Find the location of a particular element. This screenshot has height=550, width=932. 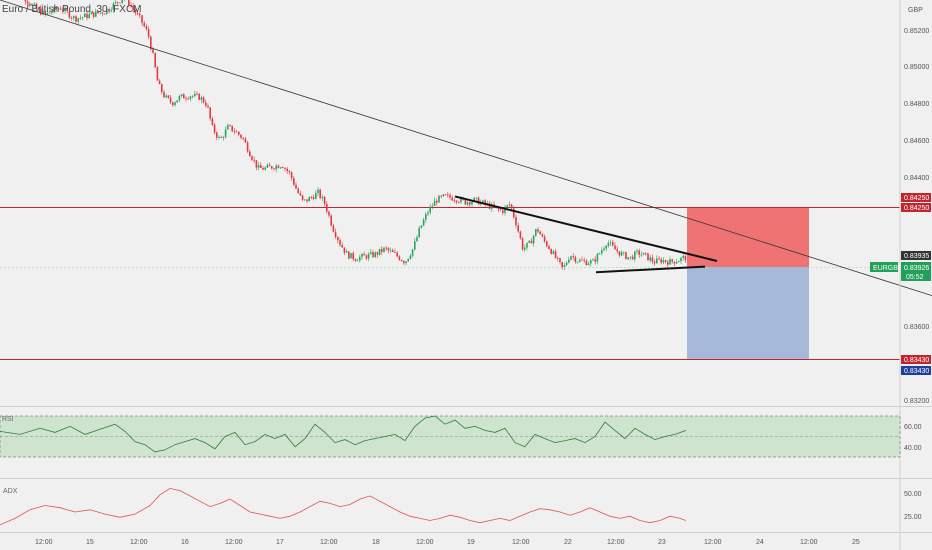

triangle-upper-line is located at coordinates (586, 228).